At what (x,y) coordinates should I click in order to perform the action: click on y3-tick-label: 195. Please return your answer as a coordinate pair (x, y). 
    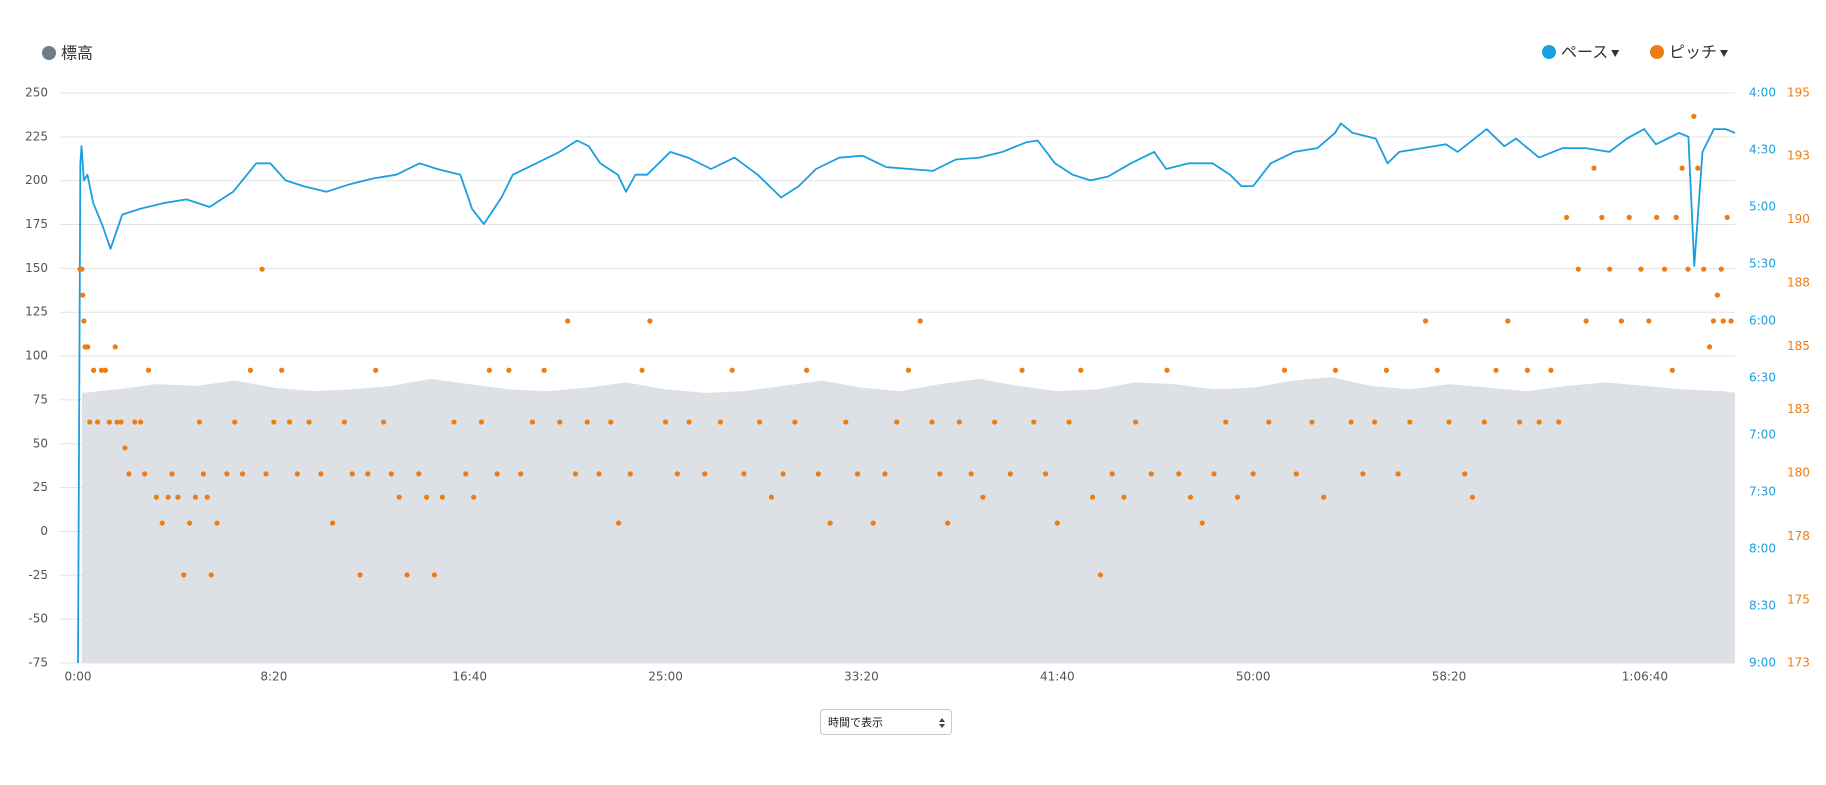
    Looking at the image, I should click on (1798, 93).